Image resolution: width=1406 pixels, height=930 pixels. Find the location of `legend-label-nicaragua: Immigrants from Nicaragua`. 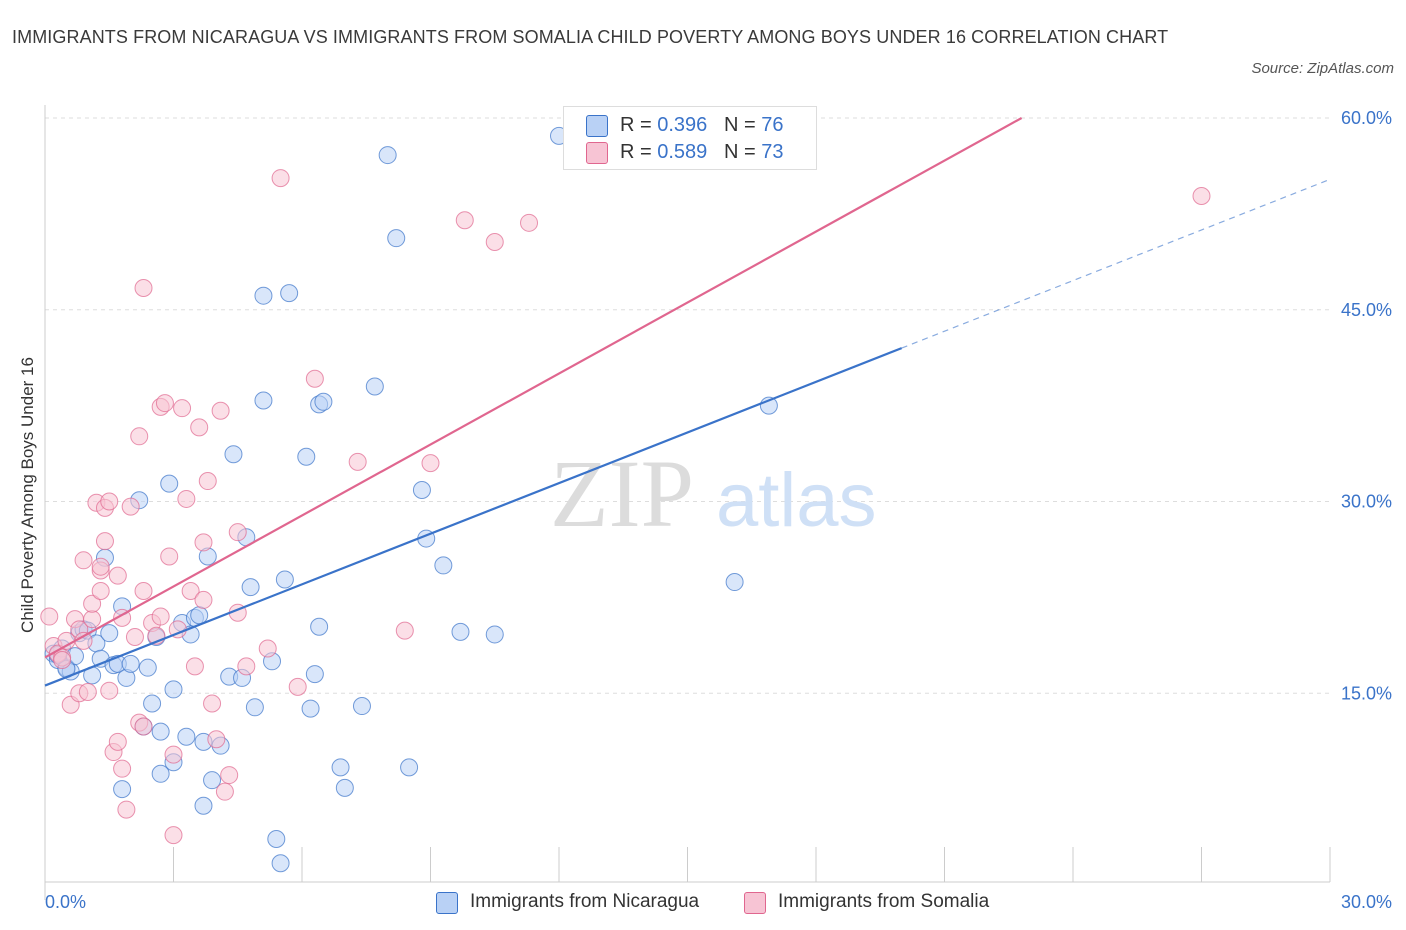

legend-label-nicaragua: Immigrants from Nicaragua is located at coordinates (585, 901).